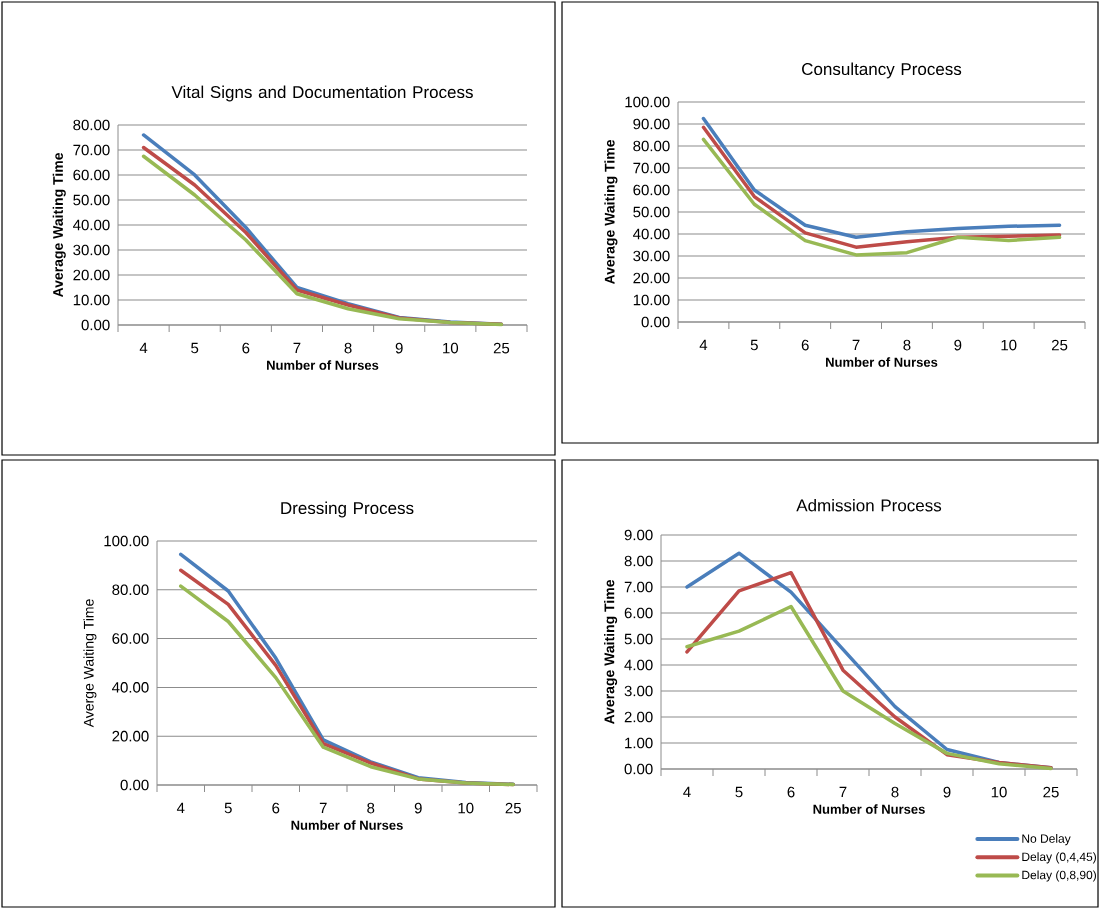 Image resolution: width=1100 pixels, height=909 pixels. Describe the element at coordinates (1046, 840) in the screenshot. I see `legend-label: No Delay` at that location.